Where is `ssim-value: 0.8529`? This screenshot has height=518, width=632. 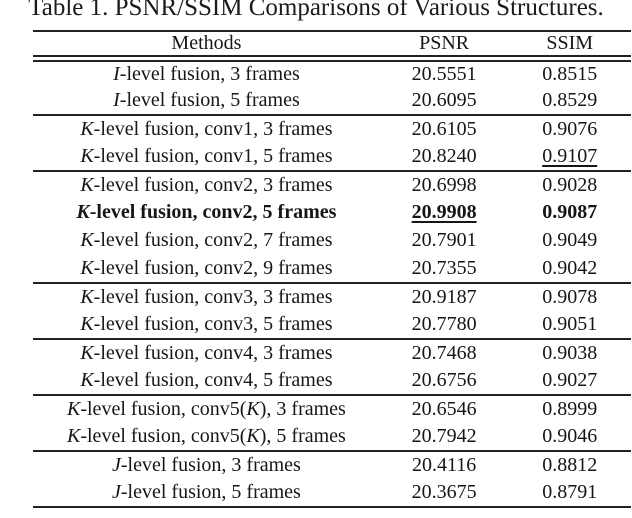 ssim-value: 0.8529 is located at coordinates (570, 99).